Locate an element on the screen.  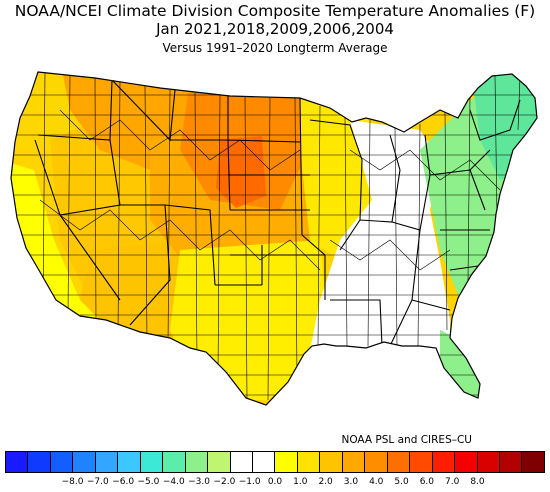
baseline-label: Versus 1991–2020 Longterm Average is located at coordinates (275, 48).